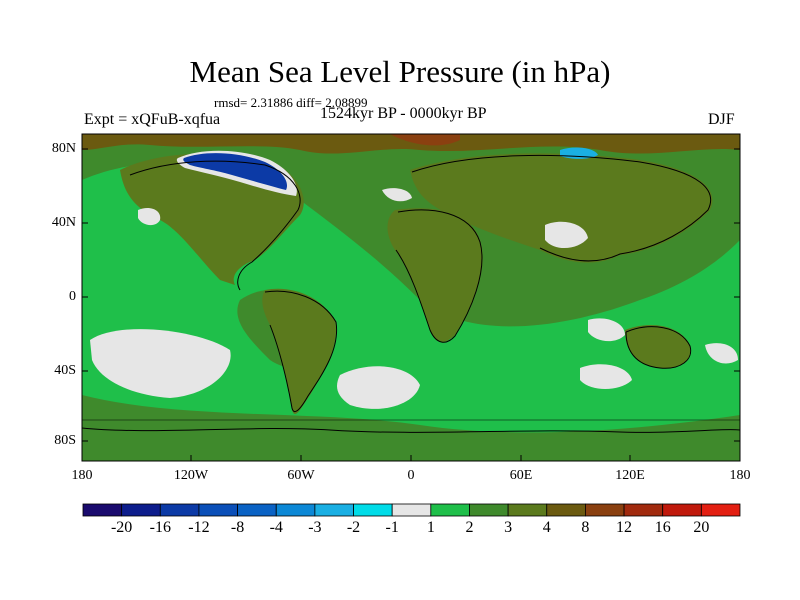  Describe the element at coordinates (430, 527) in the screenshot. I see `colorbar-label: 1` at that location.